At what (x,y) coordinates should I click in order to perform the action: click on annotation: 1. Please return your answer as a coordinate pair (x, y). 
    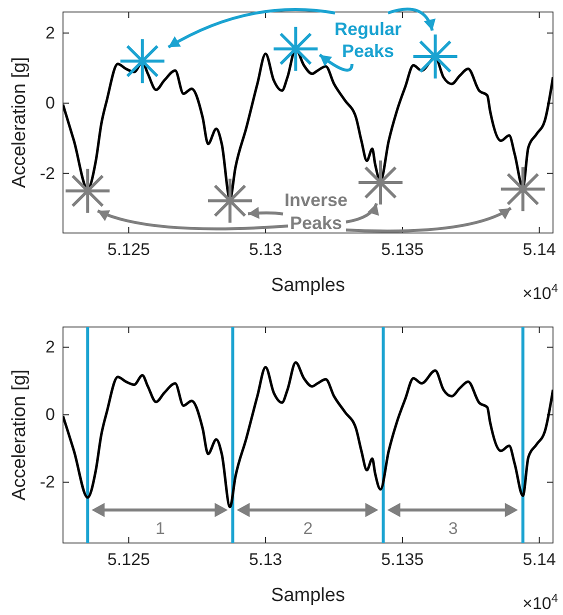
    Looking at the image, I should click on (160, 528).